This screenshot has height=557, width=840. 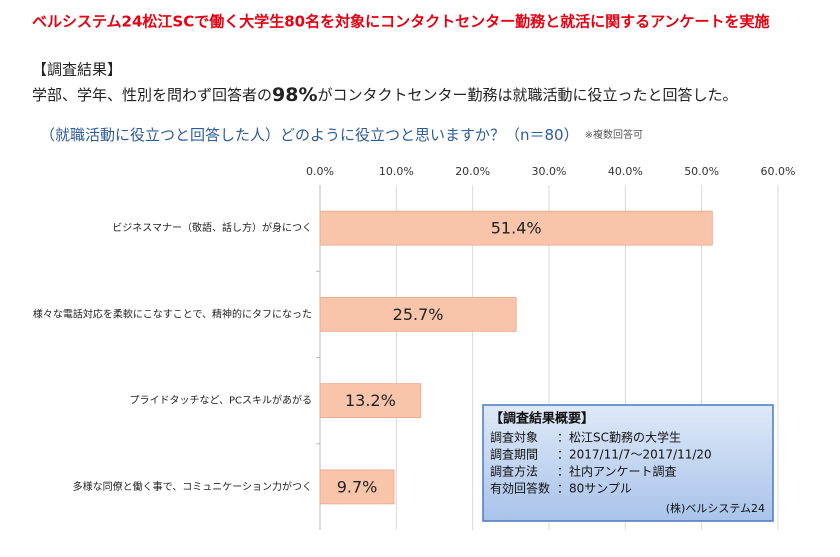 What do you see at coordinates (778, 171) in the screenshot?
I see `x-tick-label: 60.0%` at bounding box center [778, 171].